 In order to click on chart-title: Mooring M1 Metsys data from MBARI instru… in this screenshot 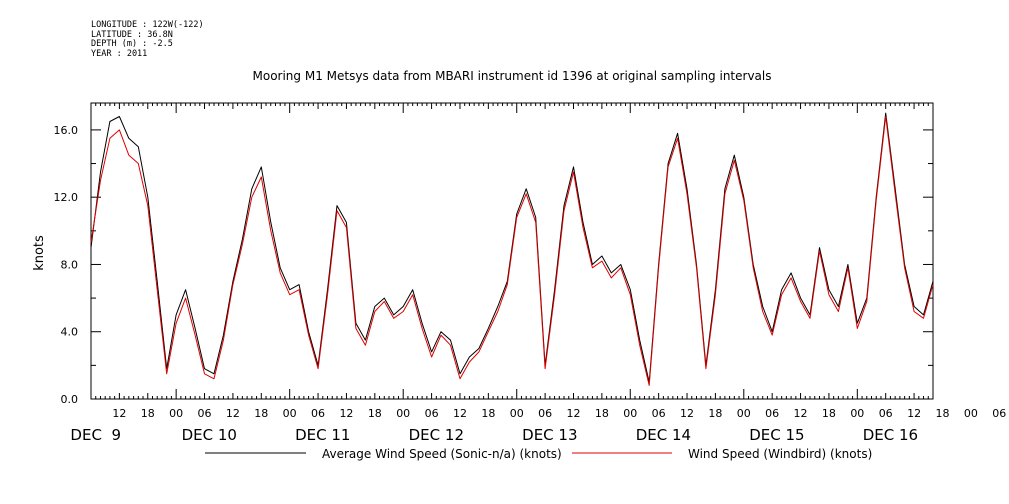, I will do `click(512, 76)`.